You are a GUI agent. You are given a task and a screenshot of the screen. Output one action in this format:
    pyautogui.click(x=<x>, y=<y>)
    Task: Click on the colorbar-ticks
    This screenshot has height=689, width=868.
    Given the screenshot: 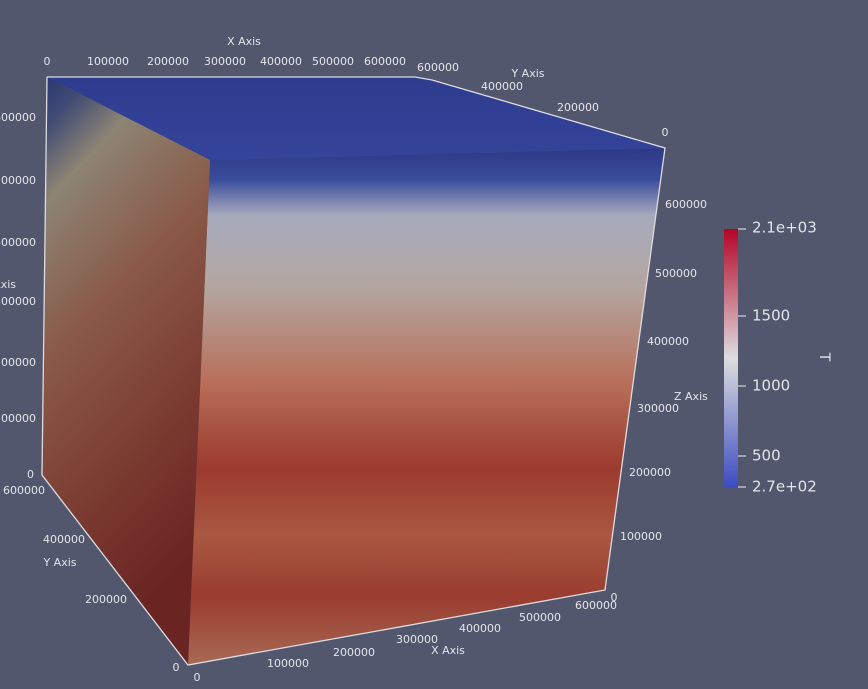 What is the action you would take?
    pyautogui.click(x=742, y=358)
    